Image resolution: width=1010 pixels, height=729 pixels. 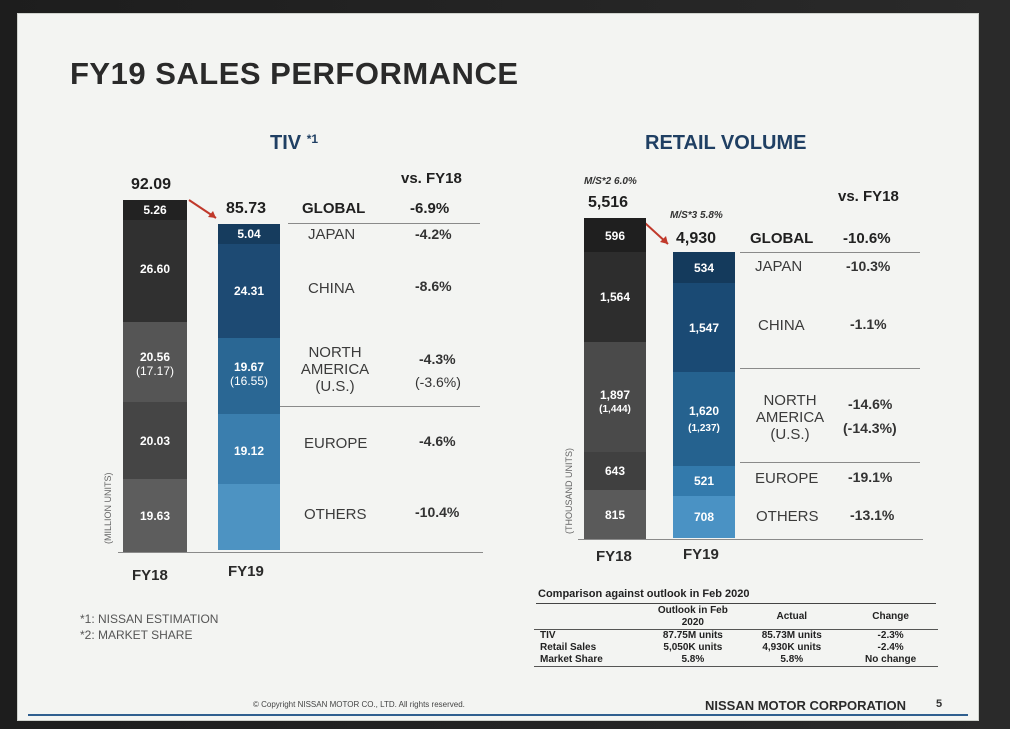 What do you see at coordinates (246, 208) in the screenshot?
I see `tiv-fy19-total: 85.73` at bounding box center [246, 208].